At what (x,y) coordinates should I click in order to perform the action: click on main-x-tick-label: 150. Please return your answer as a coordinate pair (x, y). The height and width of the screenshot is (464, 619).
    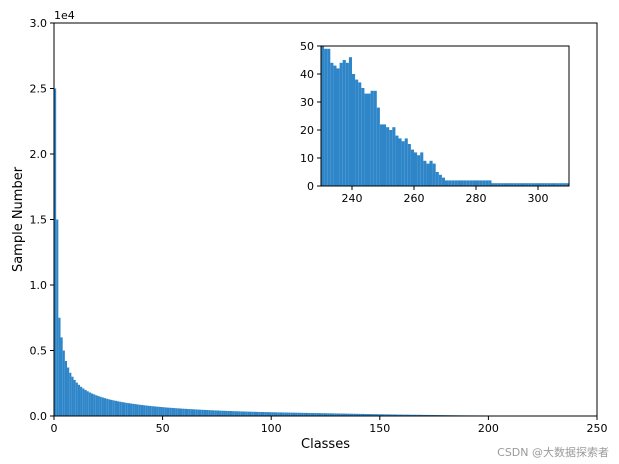
    Looking at the image, I should click on (379, 428).